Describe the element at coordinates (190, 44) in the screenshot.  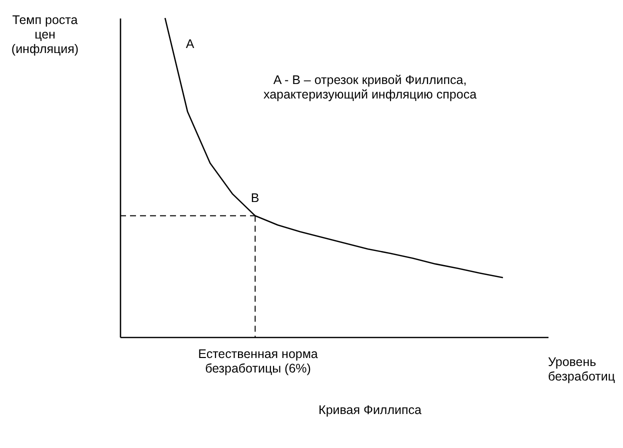
I see `annotation: A` at that location.